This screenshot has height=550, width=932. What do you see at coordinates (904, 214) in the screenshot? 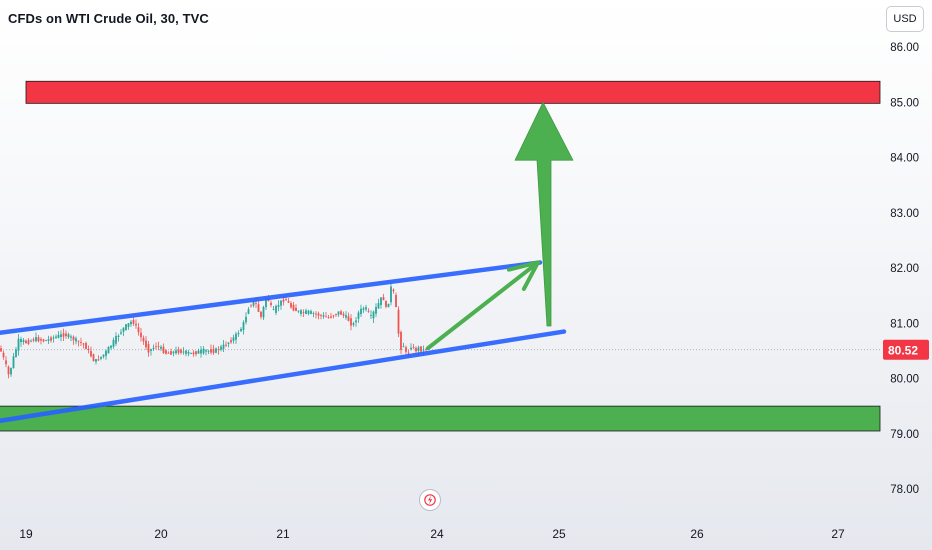
I see `y-tick-label: 83.00` at bounding box center [904, 214].